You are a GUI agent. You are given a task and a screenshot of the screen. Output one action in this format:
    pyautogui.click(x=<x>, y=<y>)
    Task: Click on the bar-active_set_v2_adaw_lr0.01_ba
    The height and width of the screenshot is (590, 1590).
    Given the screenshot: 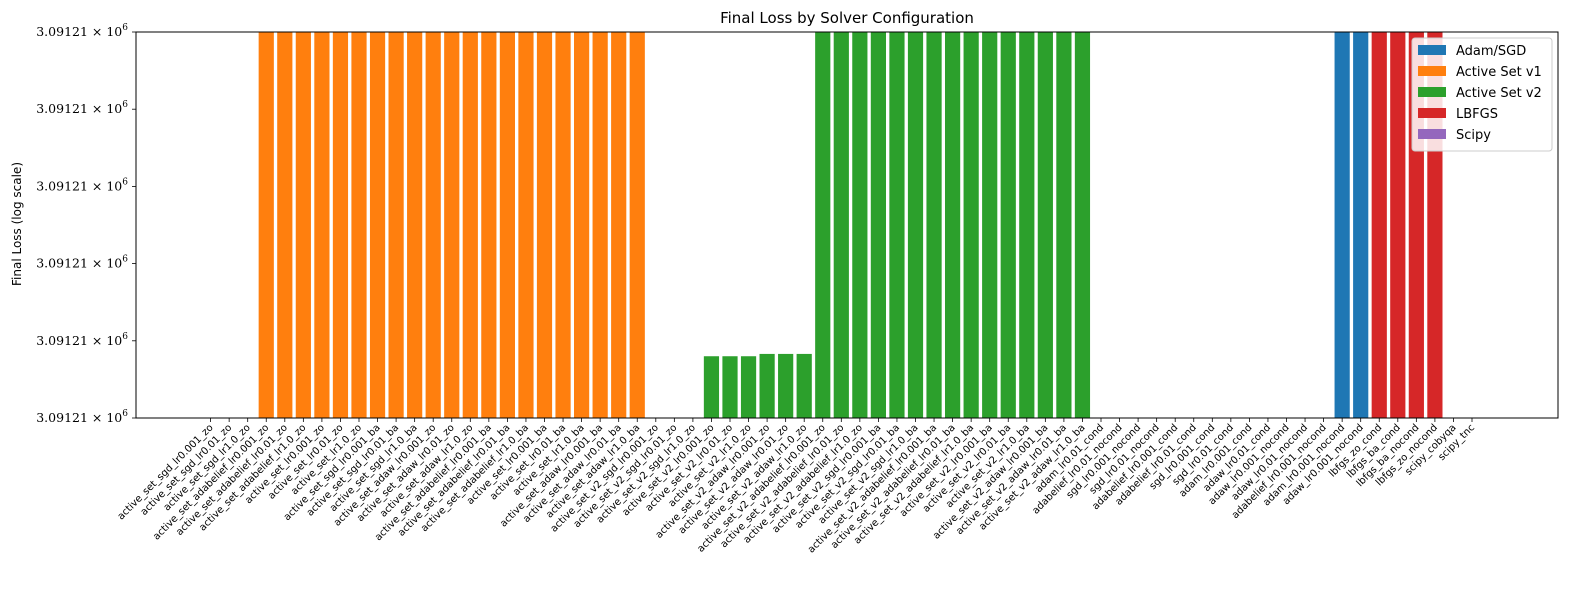 What is the action you would take?
    pyautogui.click(x=1064, y=225)
    